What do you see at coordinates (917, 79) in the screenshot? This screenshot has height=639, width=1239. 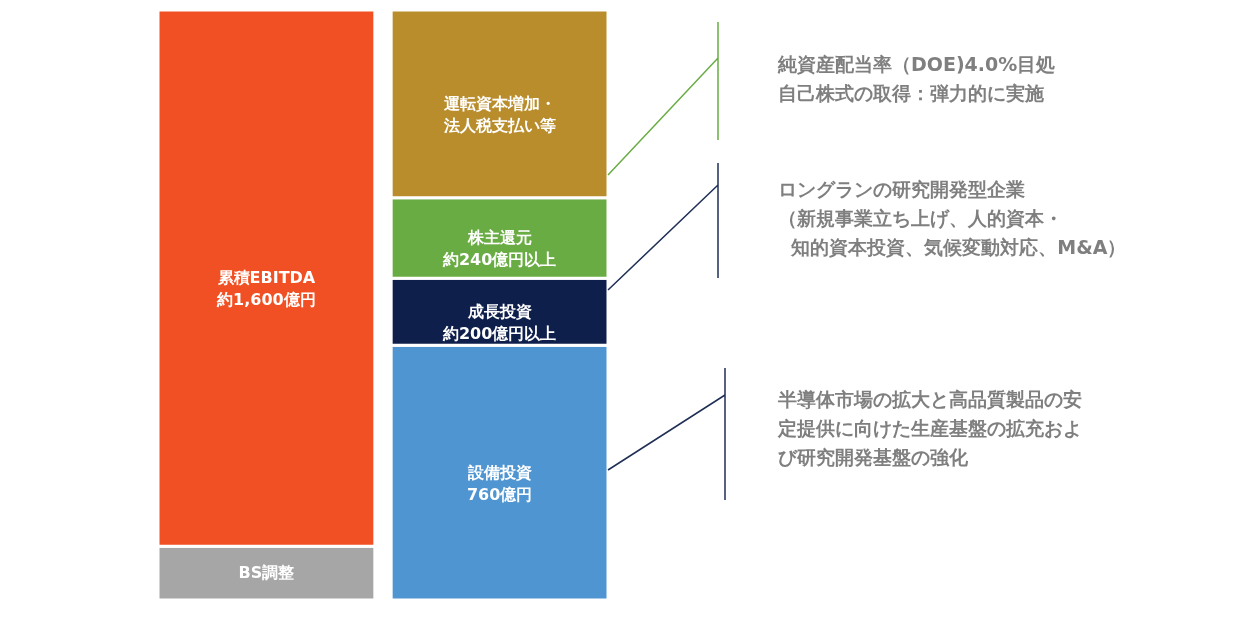 I see `text: 純資産配当率（DOE)4.0%目処自己株式の取得：弾力的に実施` at bounding box center [917, 79].